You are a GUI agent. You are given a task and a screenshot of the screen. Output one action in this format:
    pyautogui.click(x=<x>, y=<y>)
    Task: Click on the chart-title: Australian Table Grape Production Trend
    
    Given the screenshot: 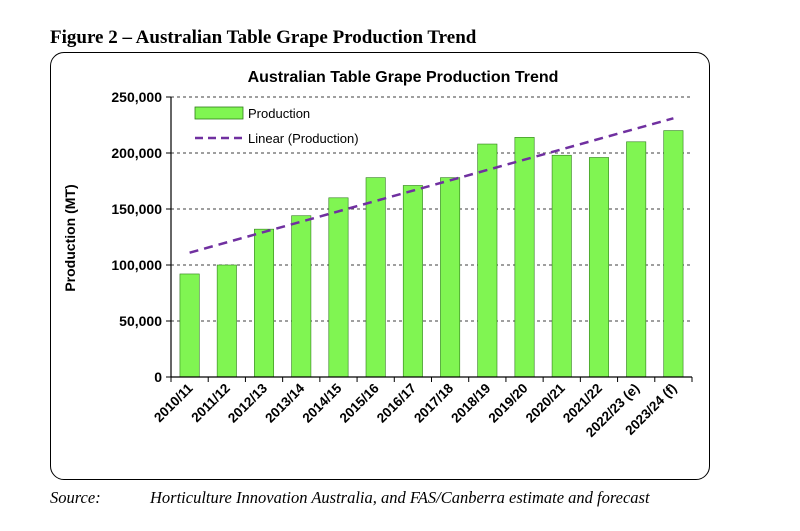 What is the action you would take?
    pyautogui.click(x=403, y=77)
    